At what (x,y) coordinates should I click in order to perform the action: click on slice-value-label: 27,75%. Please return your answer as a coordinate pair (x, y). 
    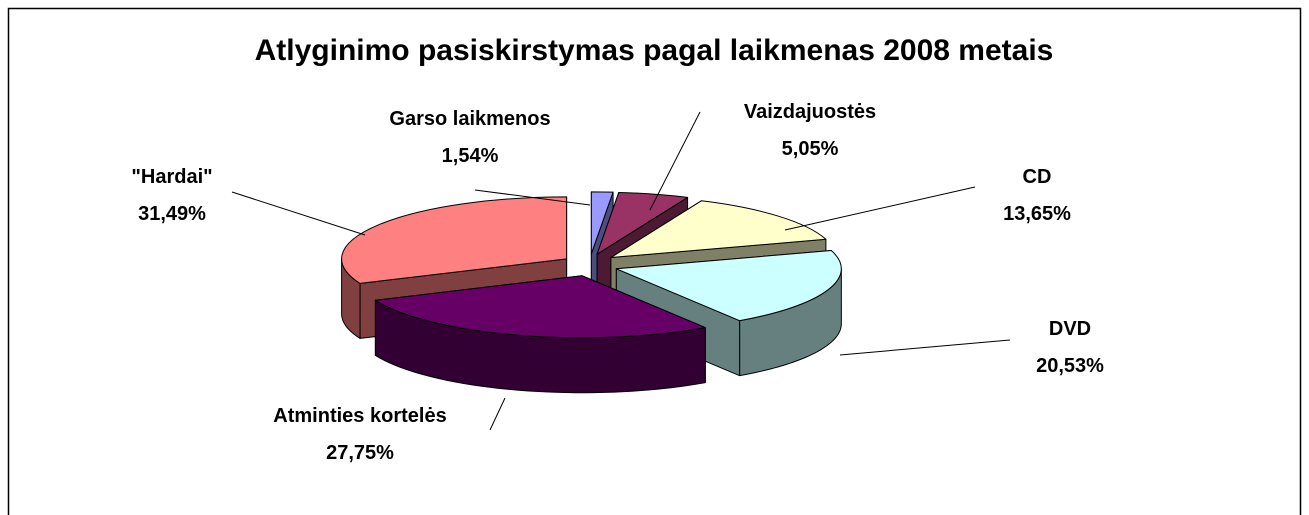
    Looking at the image, I should click on (360, 453).